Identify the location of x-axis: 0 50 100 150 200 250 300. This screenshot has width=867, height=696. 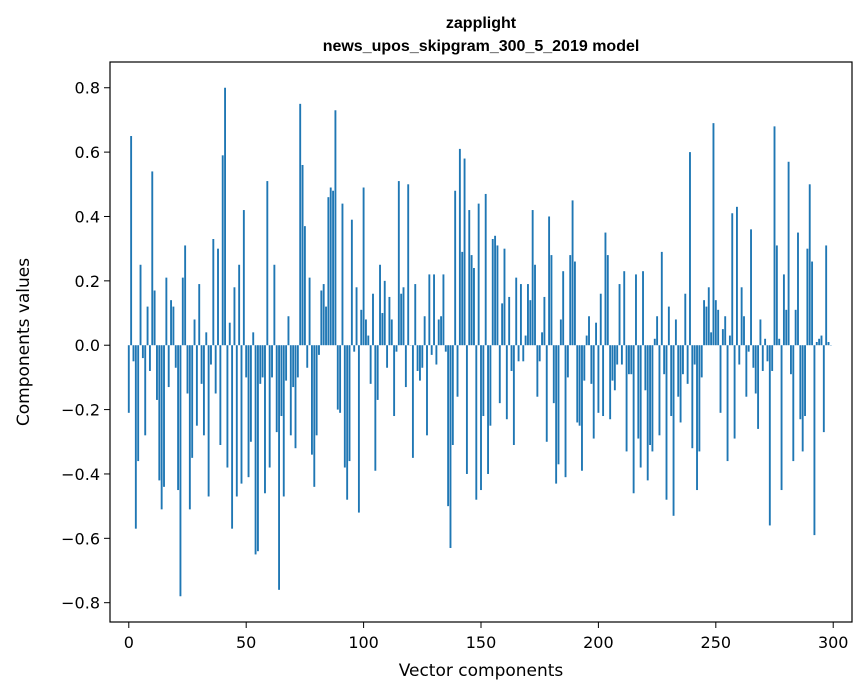
(486, 637).